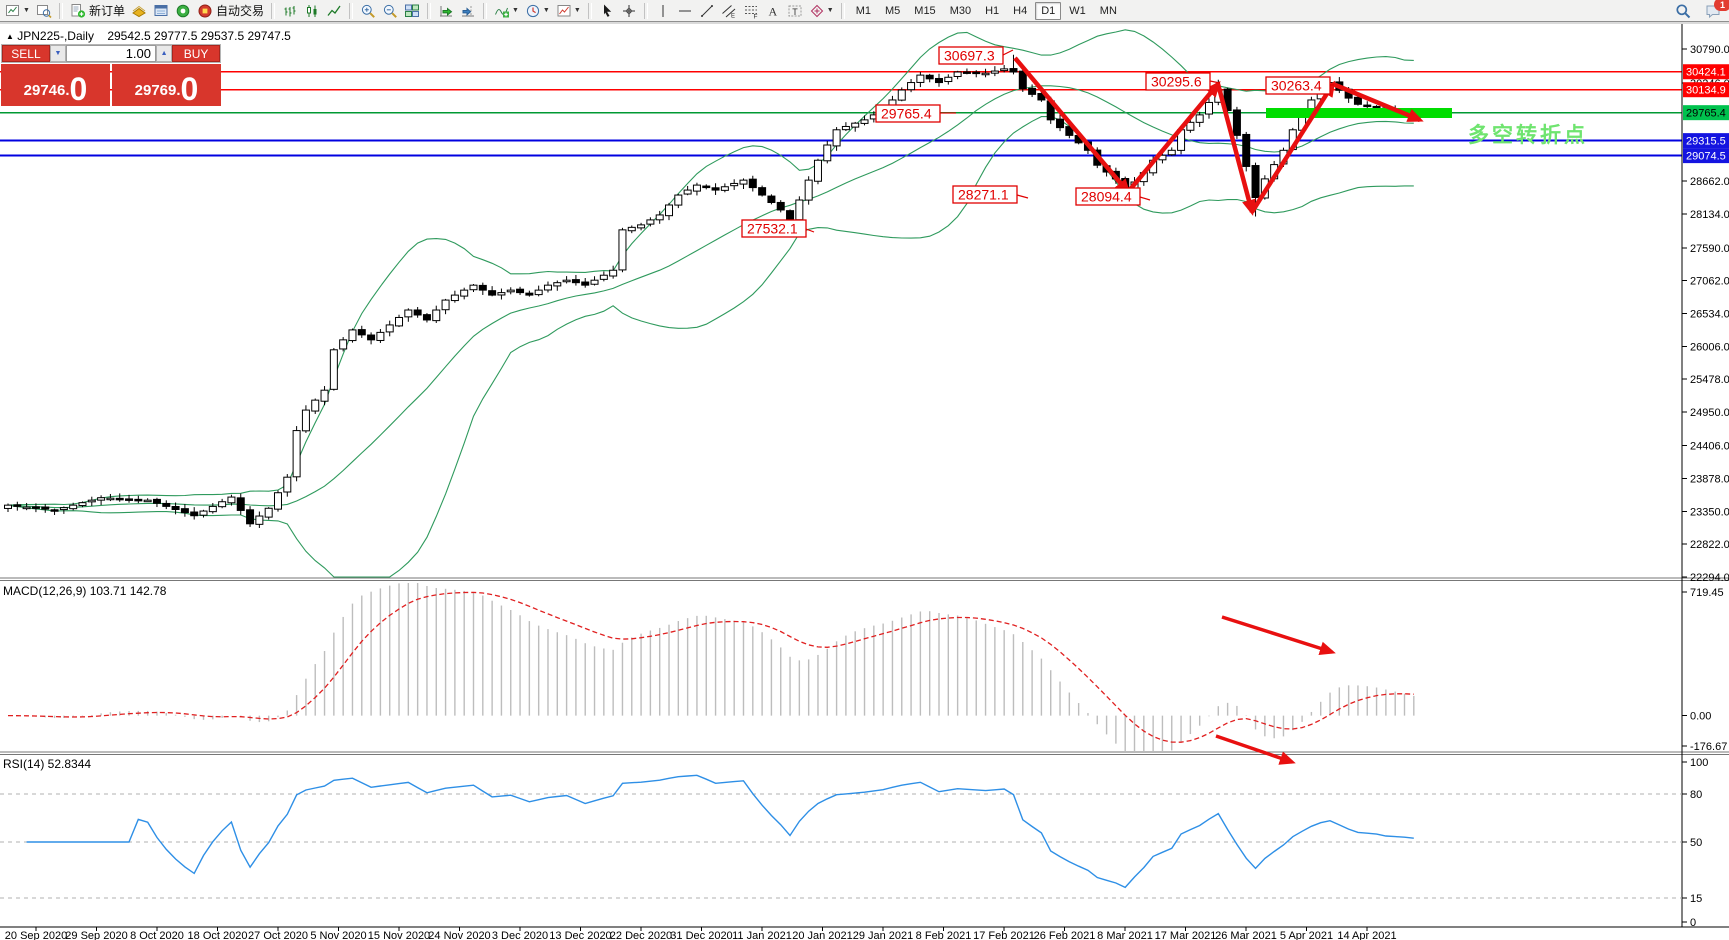 The height and width of the screenshot is (940, 1729). I want to click on price-label: 27532.1, so click(778, 228).